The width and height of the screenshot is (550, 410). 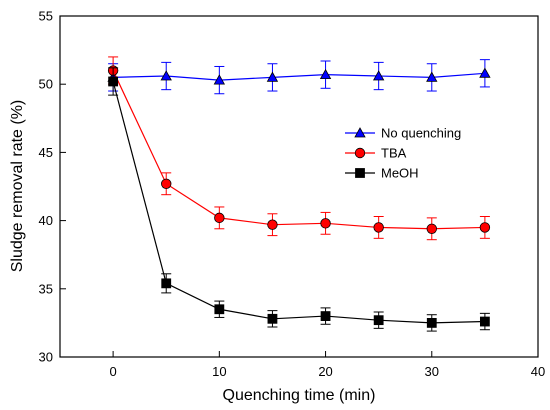 I want to click on y-tick-label: 55, so click(x=46, y=16).